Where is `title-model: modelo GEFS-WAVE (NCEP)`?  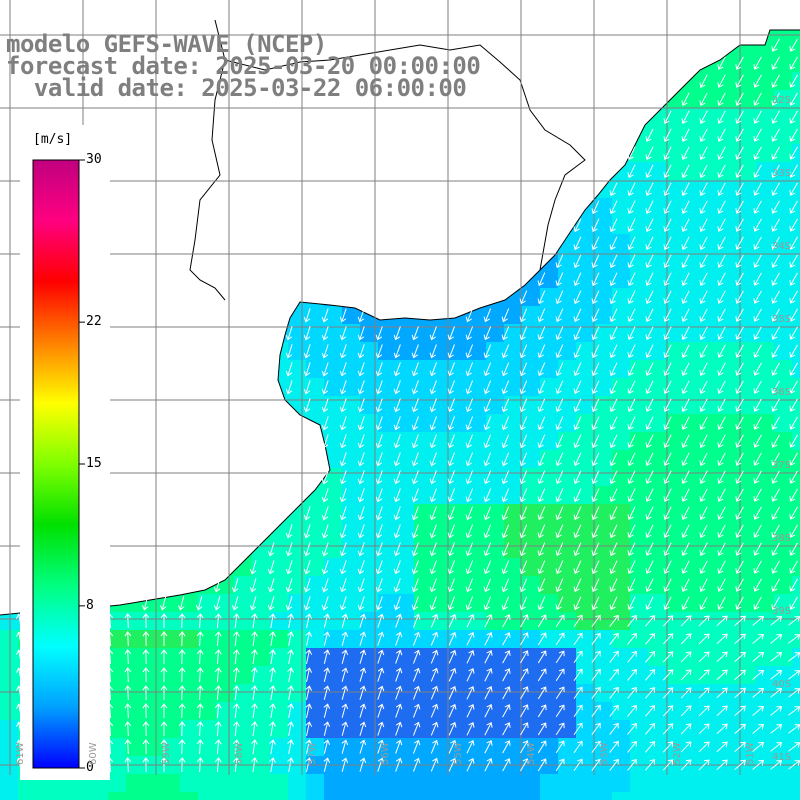 title-model: modelo GEFS-WAVE (NCEP) is located at coordinates (166, 44).